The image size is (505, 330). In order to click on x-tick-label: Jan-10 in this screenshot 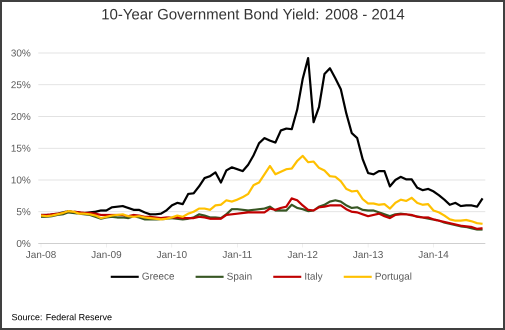, I will do `click(171, 254)`.